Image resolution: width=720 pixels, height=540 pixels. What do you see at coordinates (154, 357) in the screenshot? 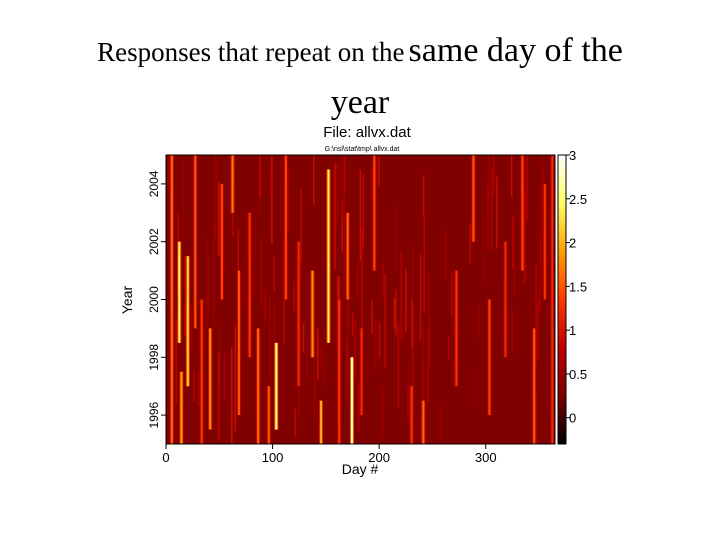
I see `y-tick-label: 1998` at bounding box center [154, 357].